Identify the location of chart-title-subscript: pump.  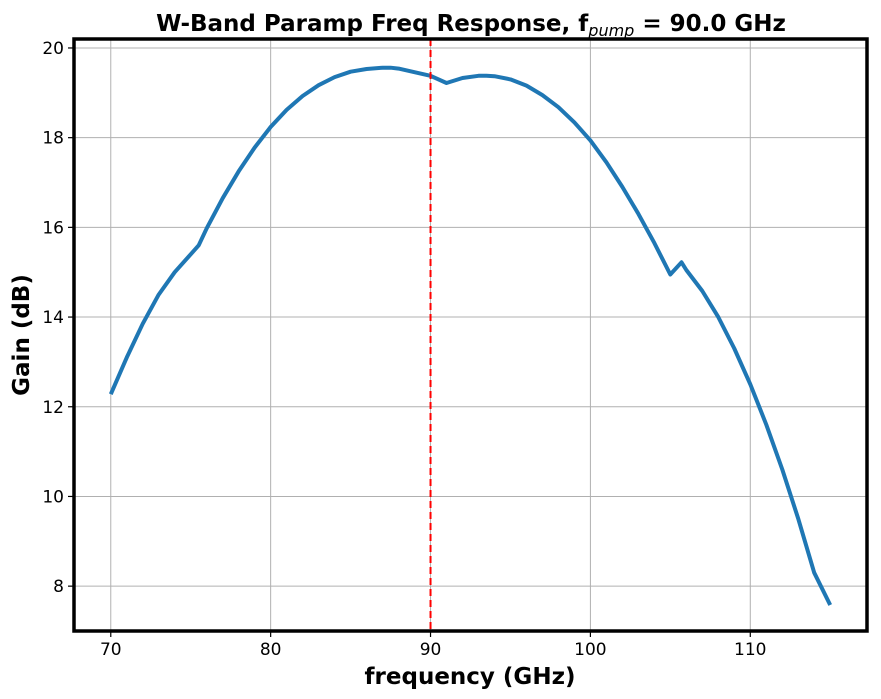
(610, 30).